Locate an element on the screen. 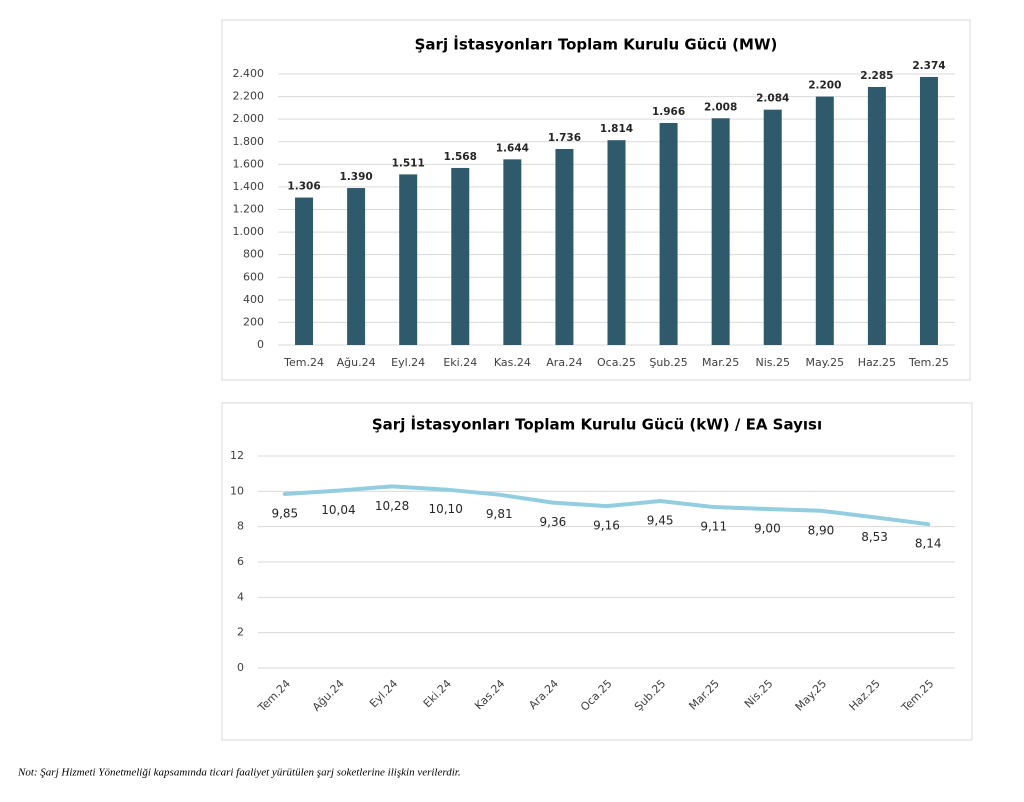  data-label: 2.200 is located at coordinates (824, 86).